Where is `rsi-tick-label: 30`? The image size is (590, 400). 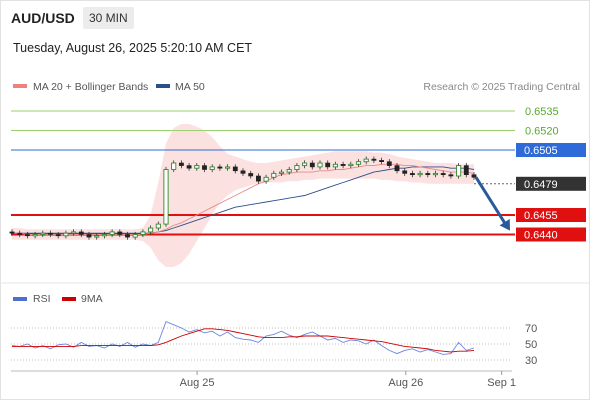
rsi-tick-label: 30 is located at coordinates (531, 361).